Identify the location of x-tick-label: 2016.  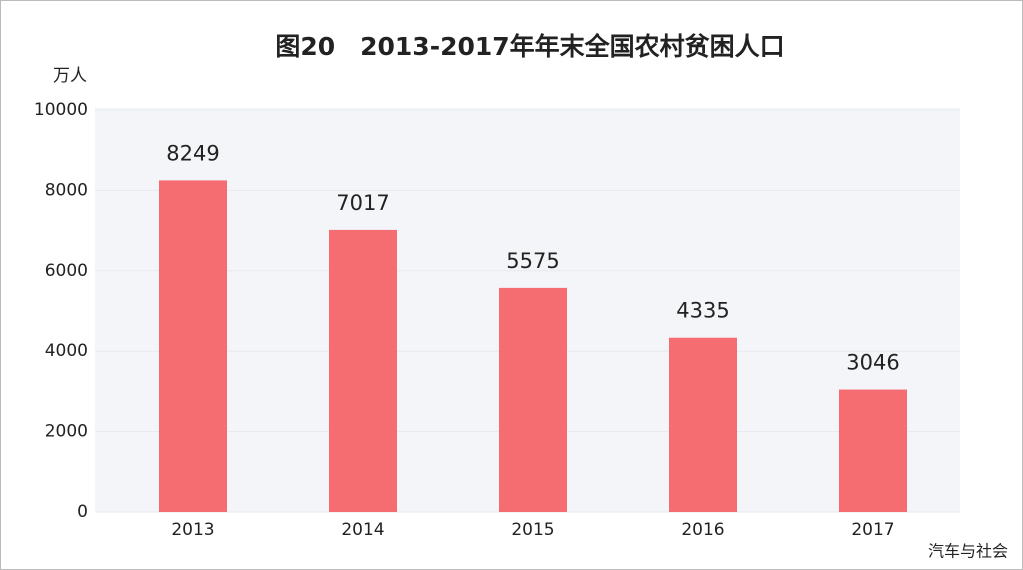
(702, 530).